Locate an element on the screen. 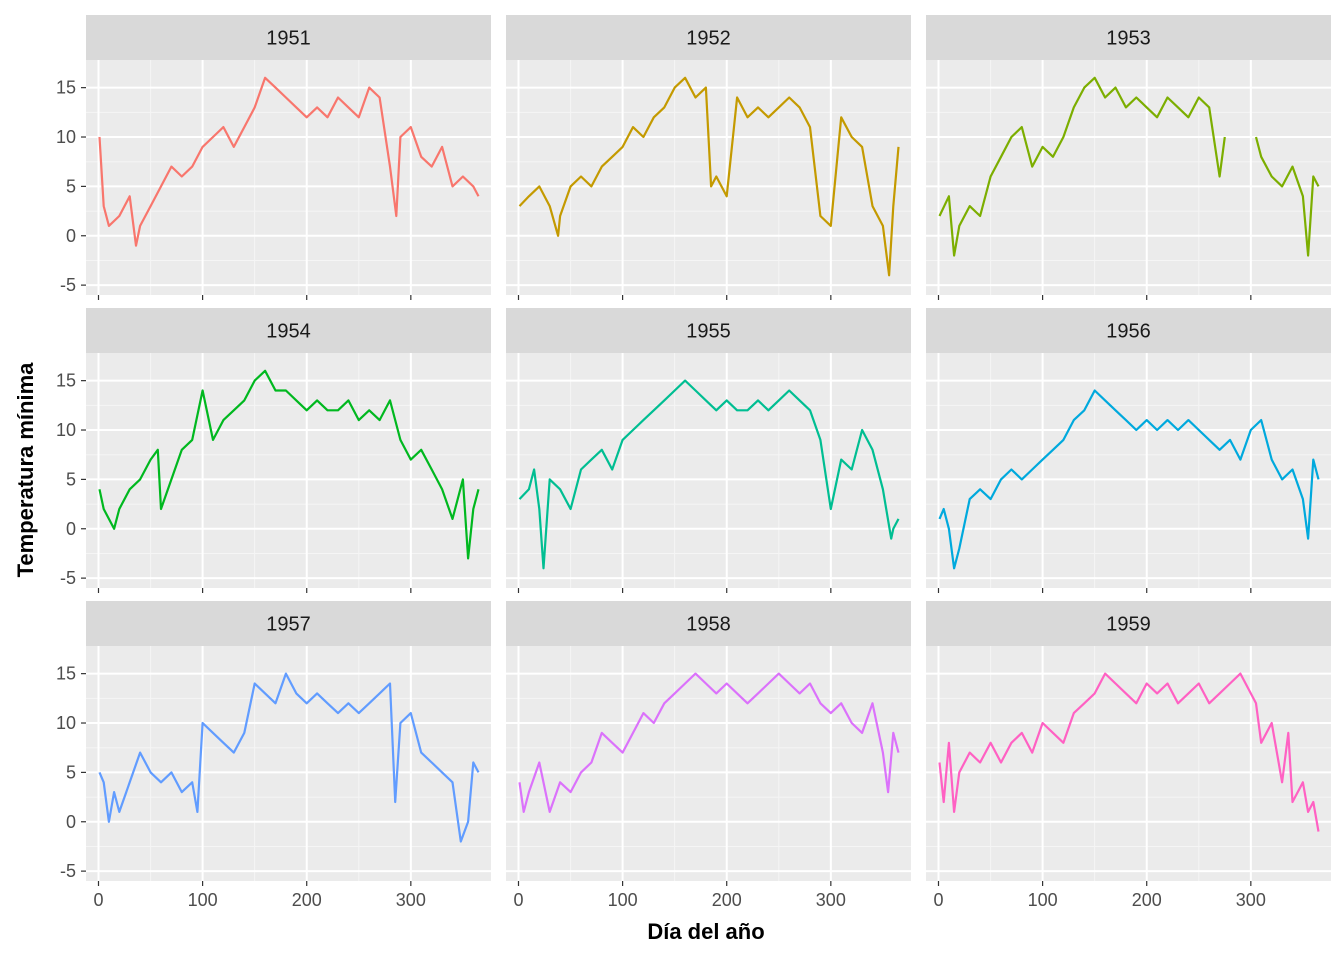 The width and height of the screenshot is (1344, 960). facet-panel-1951: 1951 is located at coordinates (288, 155).